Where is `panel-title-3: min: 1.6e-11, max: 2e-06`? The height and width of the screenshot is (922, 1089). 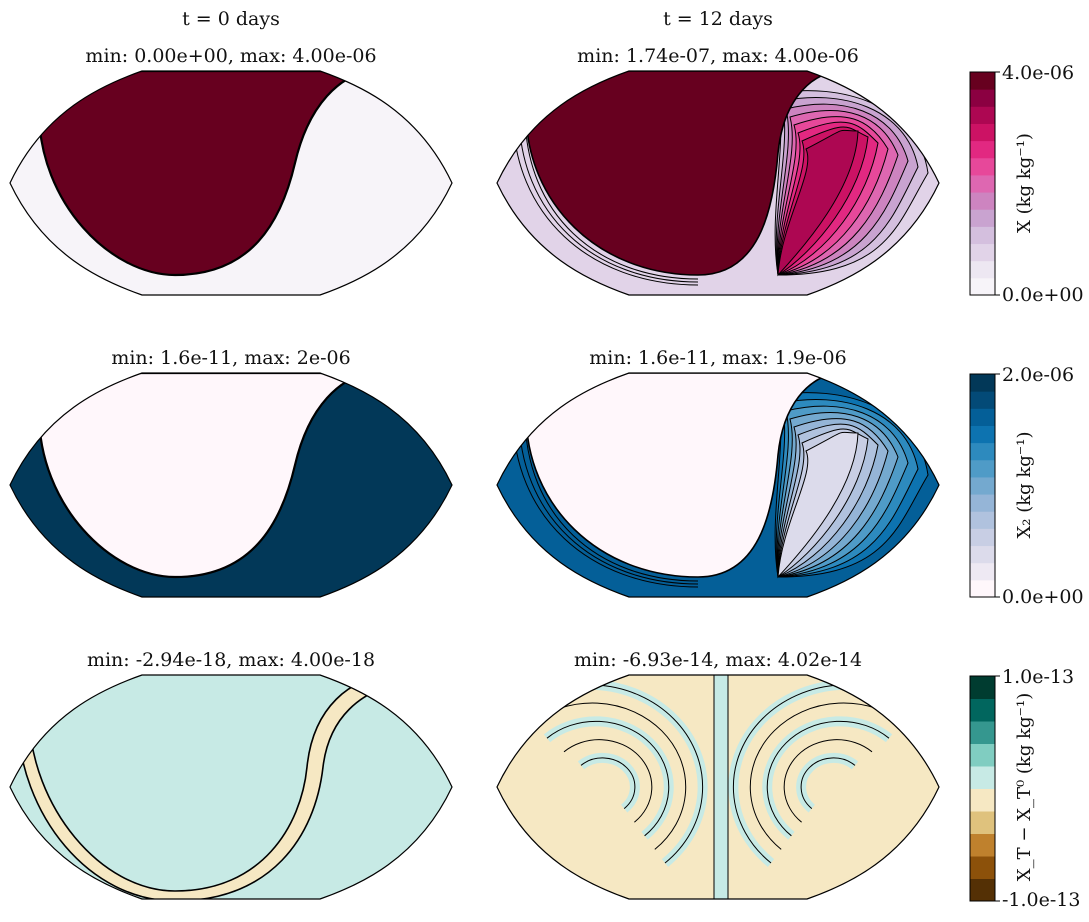 panel-title-3: min: 1.6e-11, max: 2e-06 is located at coordinates (230, 358).